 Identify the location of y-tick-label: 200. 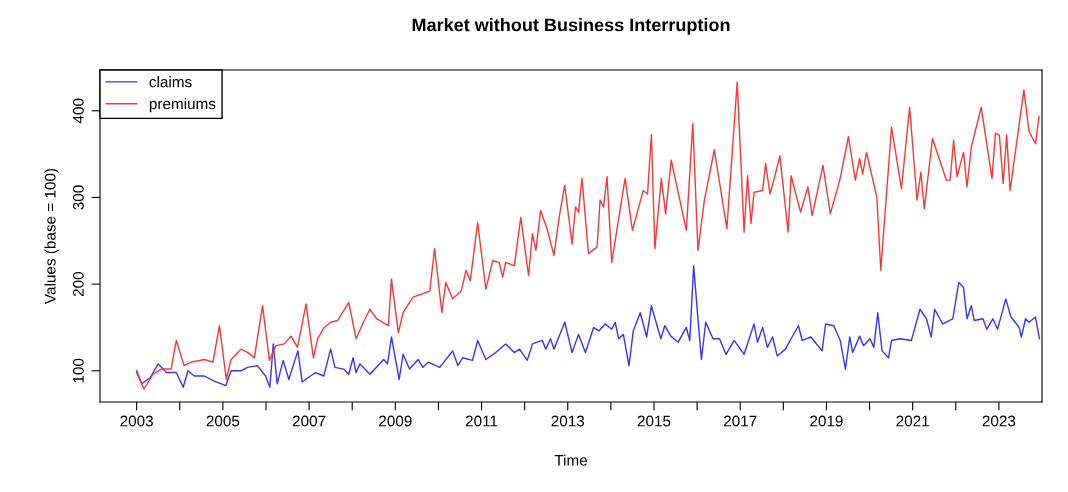
(78, 284).